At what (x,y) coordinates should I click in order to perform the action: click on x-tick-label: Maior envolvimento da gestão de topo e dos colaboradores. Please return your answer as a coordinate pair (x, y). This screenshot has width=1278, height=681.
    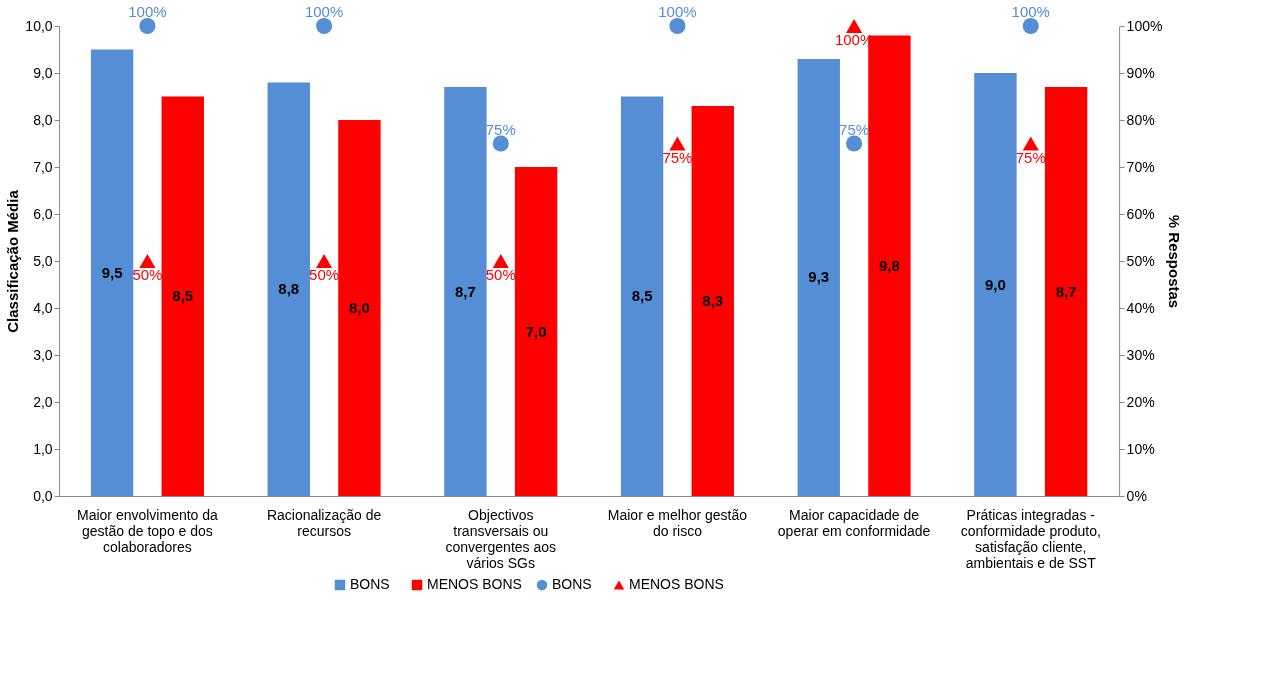
    Looking at the image, I should click on (148, 530).